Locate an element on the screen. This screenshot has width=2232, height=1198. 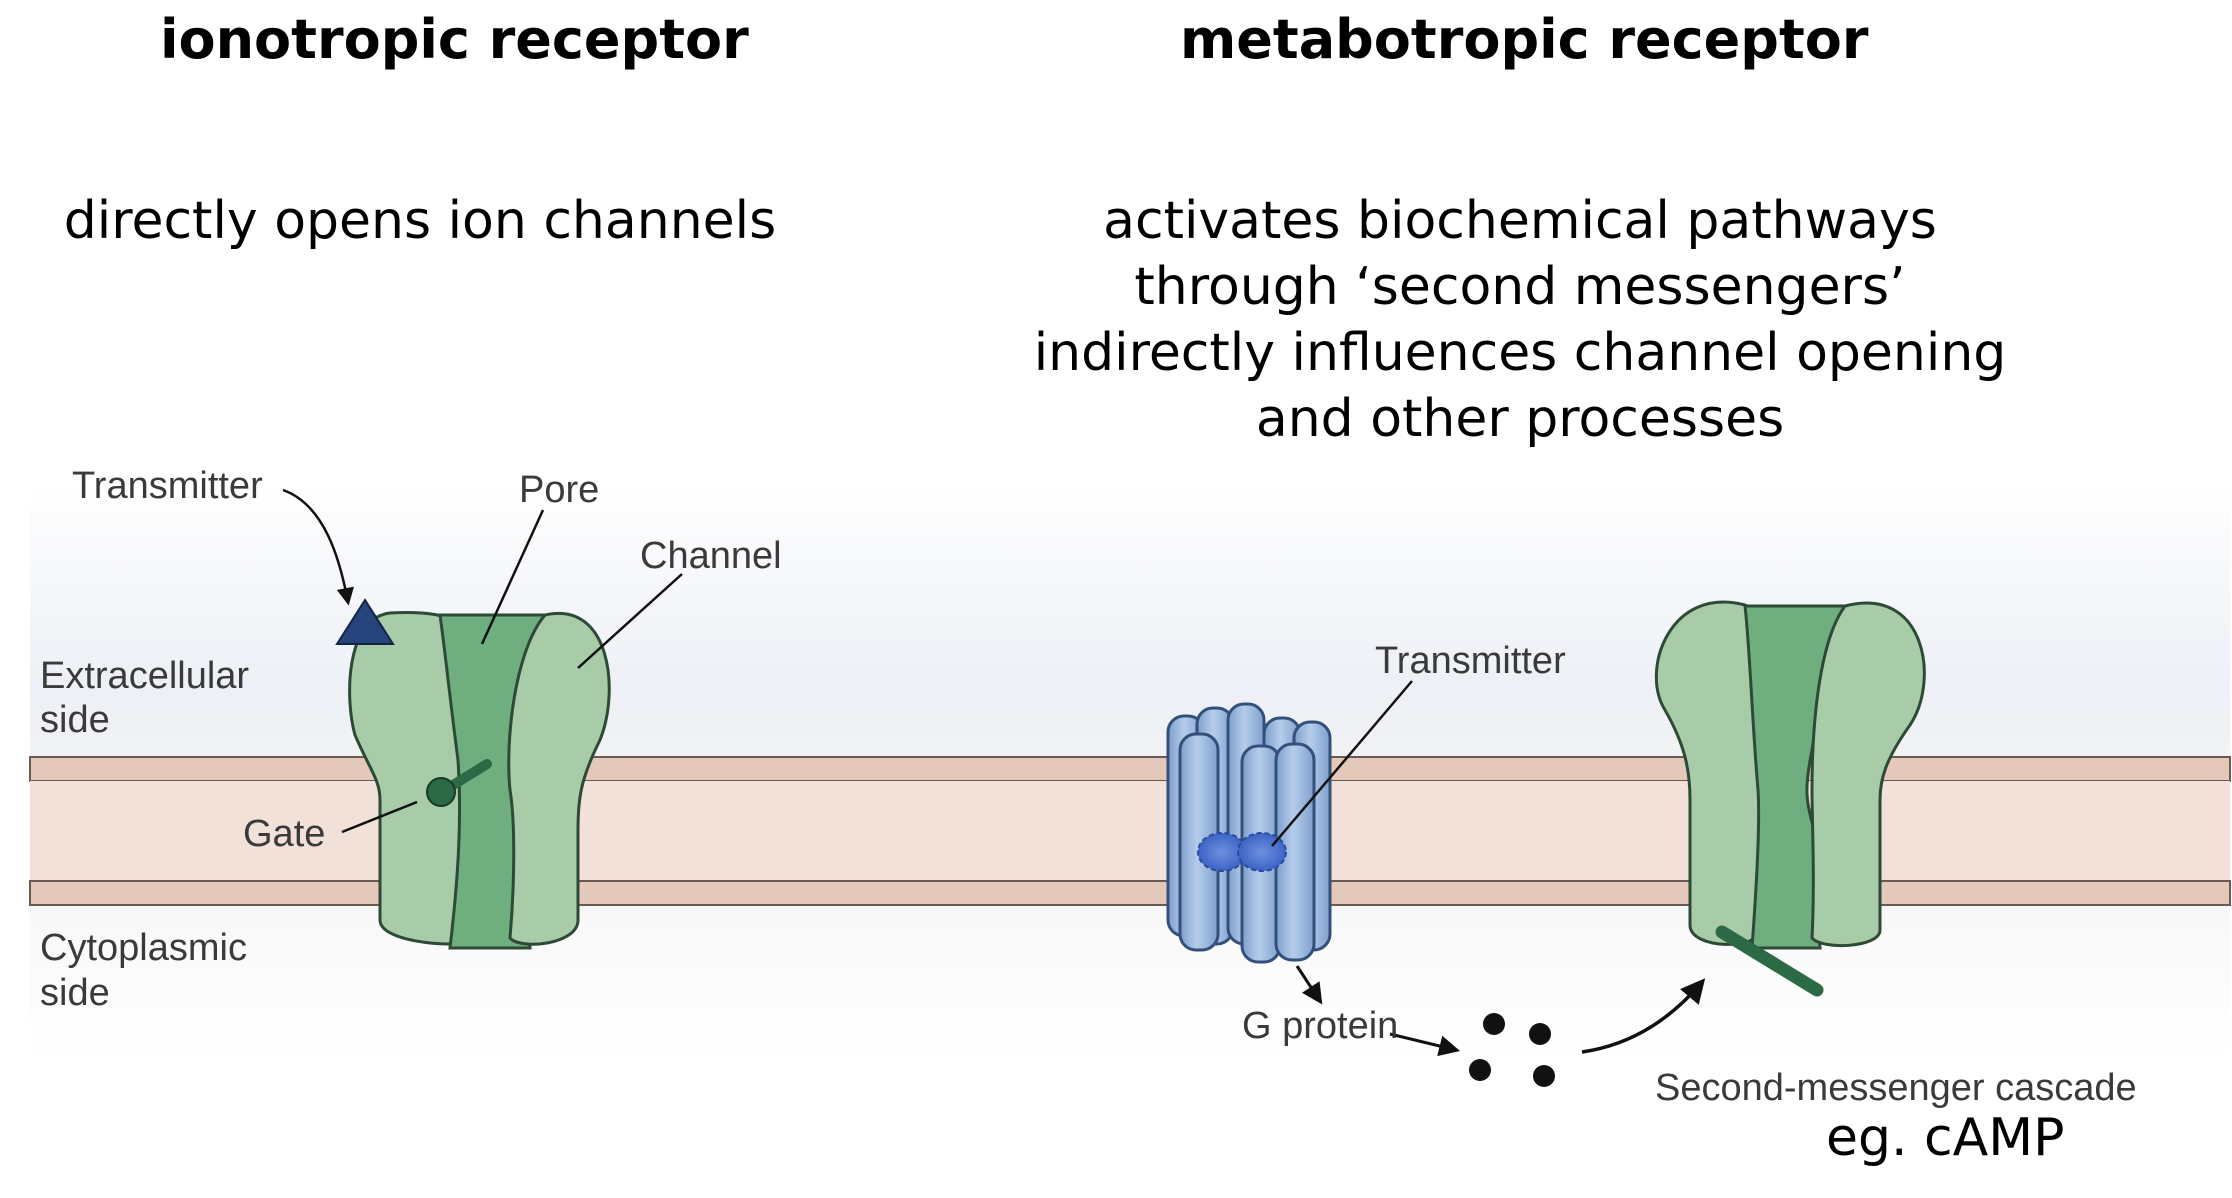
ionotropic-channel is located at coordinates (479, 780).